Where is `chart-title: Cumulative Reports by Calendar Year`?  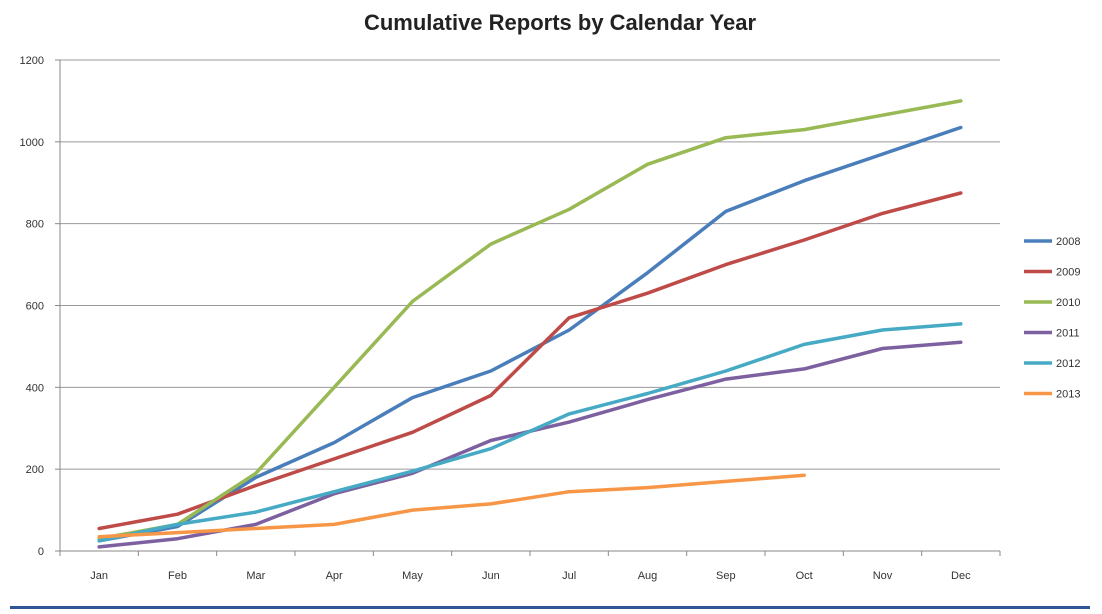 chart-title: Cumulative Reports by Calendar Year is located at coordinates (560, 22).